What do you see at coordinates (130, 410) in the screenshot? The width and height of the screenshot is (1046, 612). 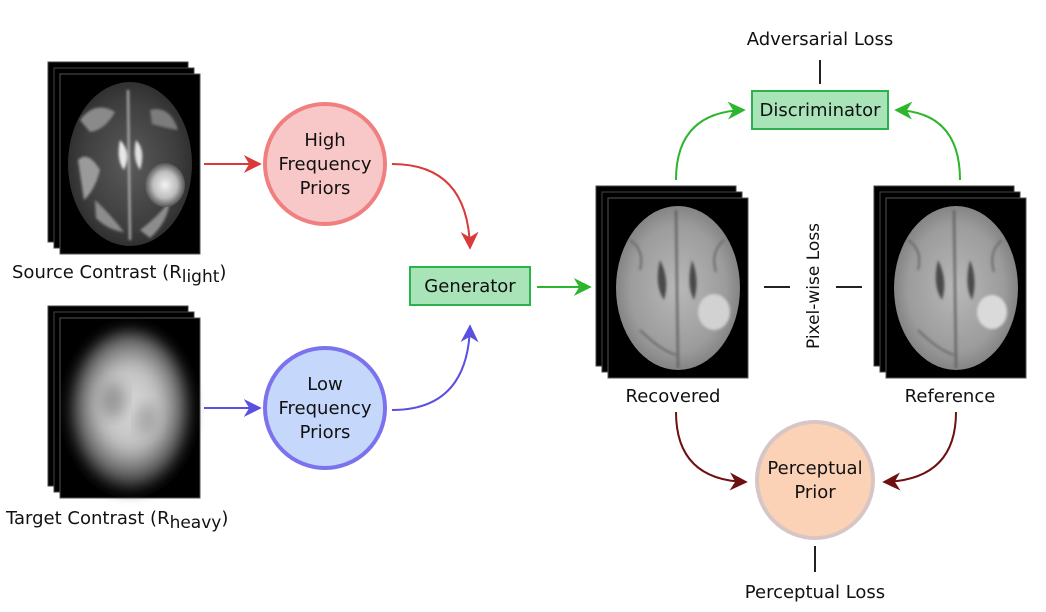 I see `target-brain-image` at bounding box center [130, 410].